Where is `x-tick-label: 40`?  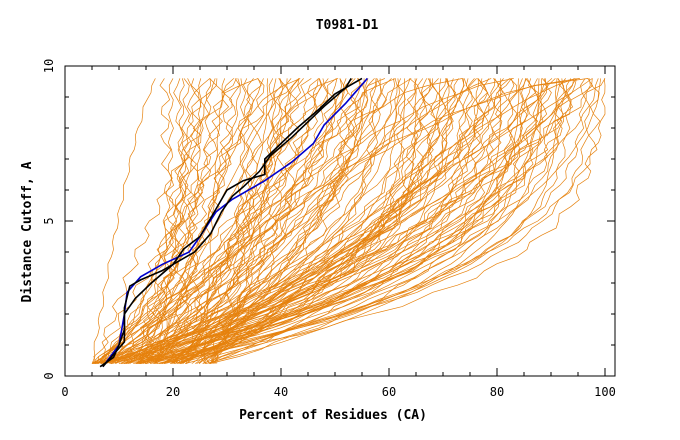 x-tick-label: 40 is located at coordinates (281, 392).